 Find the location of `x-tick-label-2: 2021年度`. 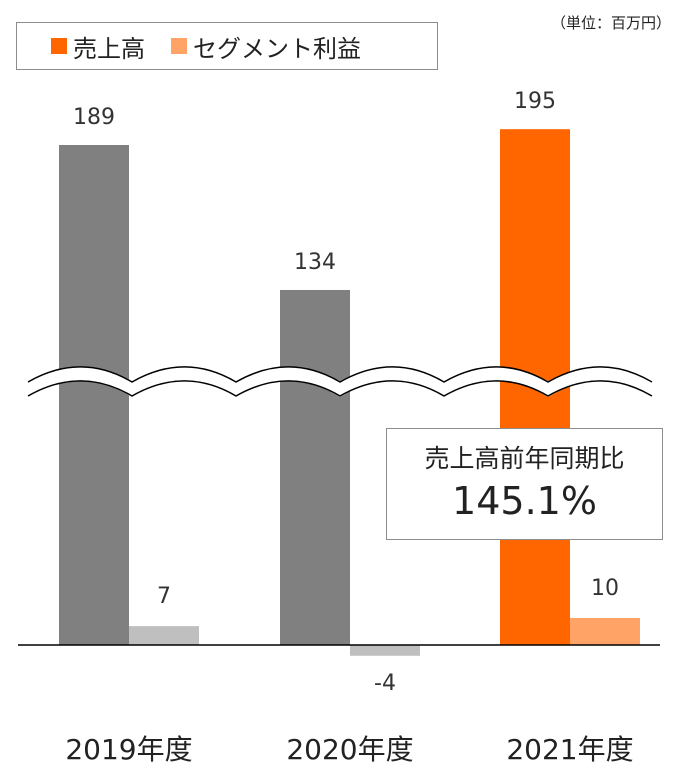

x-tick-label-2: 2021年度 is located at coordinates (570, 749).